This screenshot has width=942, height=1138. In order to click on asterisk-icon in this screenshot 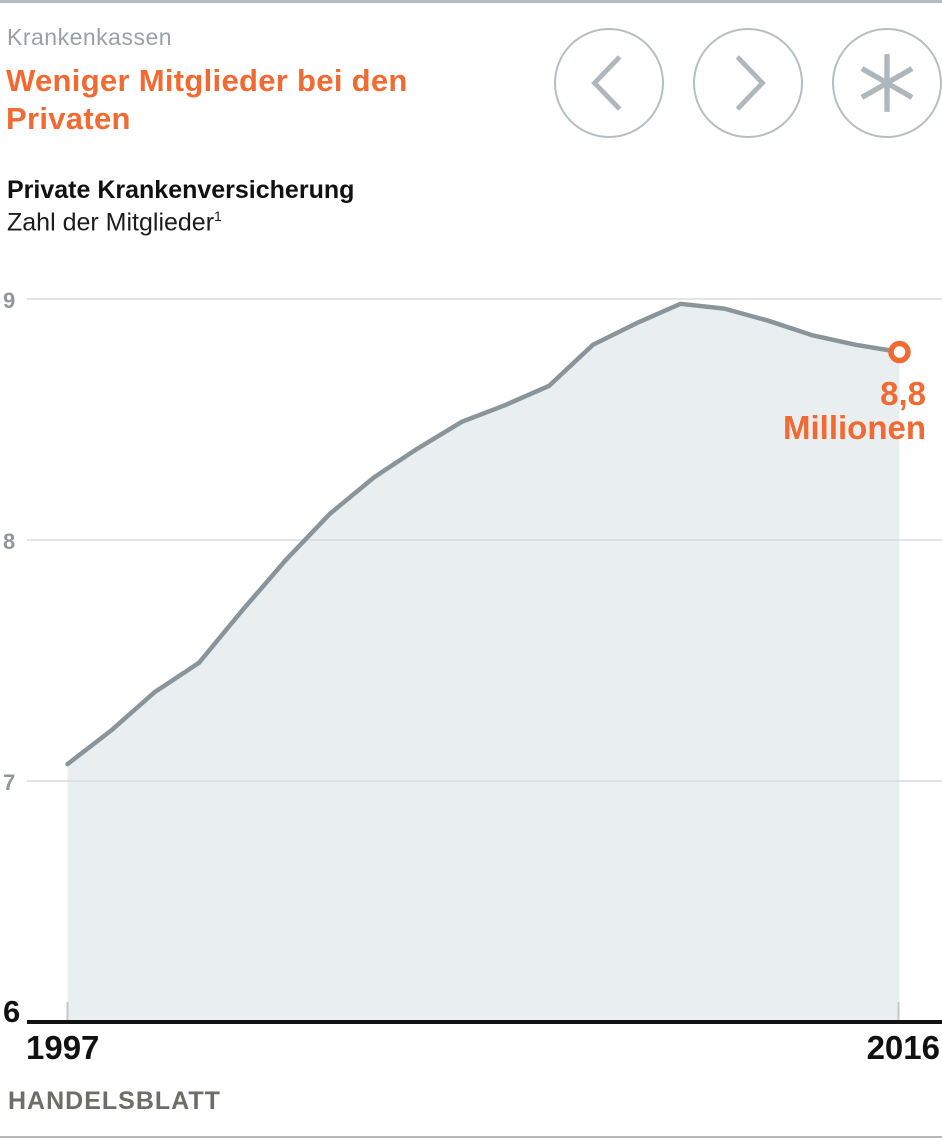, I will do `click(887, 83)`.